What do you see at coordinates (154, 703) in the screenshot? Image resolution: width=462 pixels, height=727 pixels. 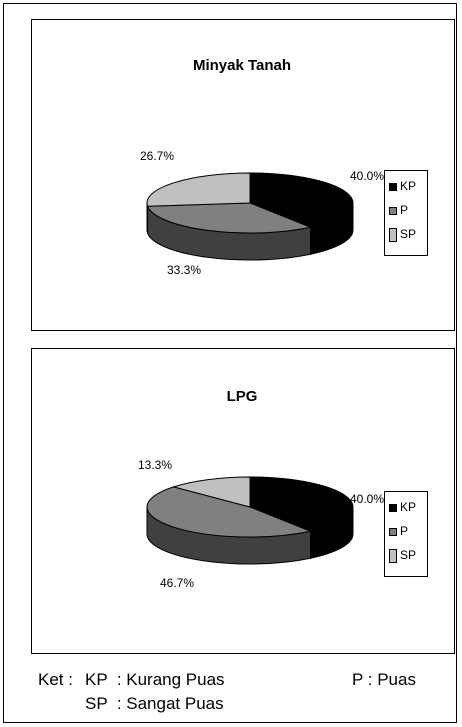 I see `ket-sp-line: SP : Sangat Puas` at bounding box center [154, 703].